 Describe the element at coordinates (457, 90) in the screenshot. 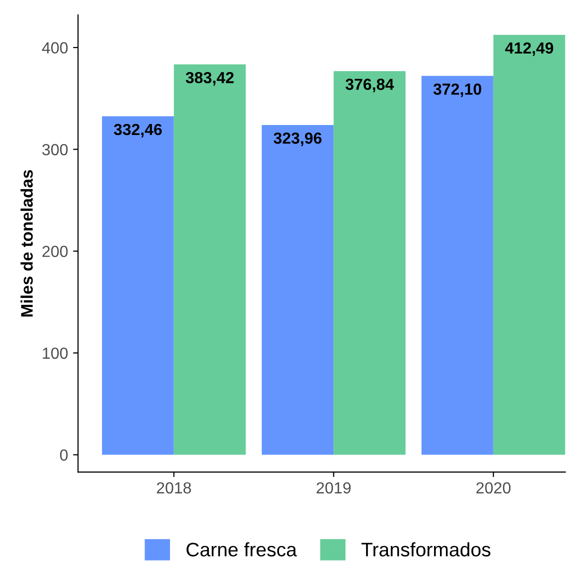

I see `data-label: 372,10` at that location.